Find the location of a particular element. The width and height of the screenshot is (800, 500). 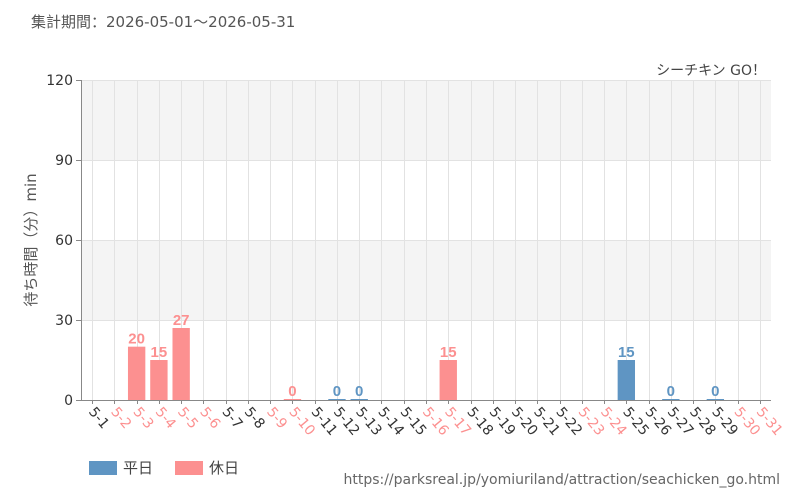

y-tick-label: 0 is located at coordinates (68, 401).